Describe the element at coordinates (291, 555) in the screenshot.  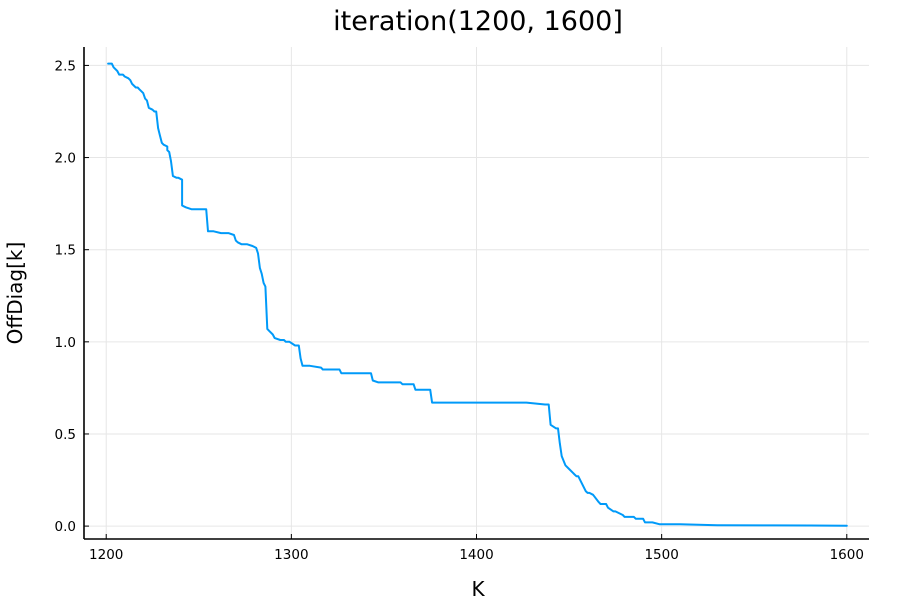
I see `x-tick-label: 1300` at that location.